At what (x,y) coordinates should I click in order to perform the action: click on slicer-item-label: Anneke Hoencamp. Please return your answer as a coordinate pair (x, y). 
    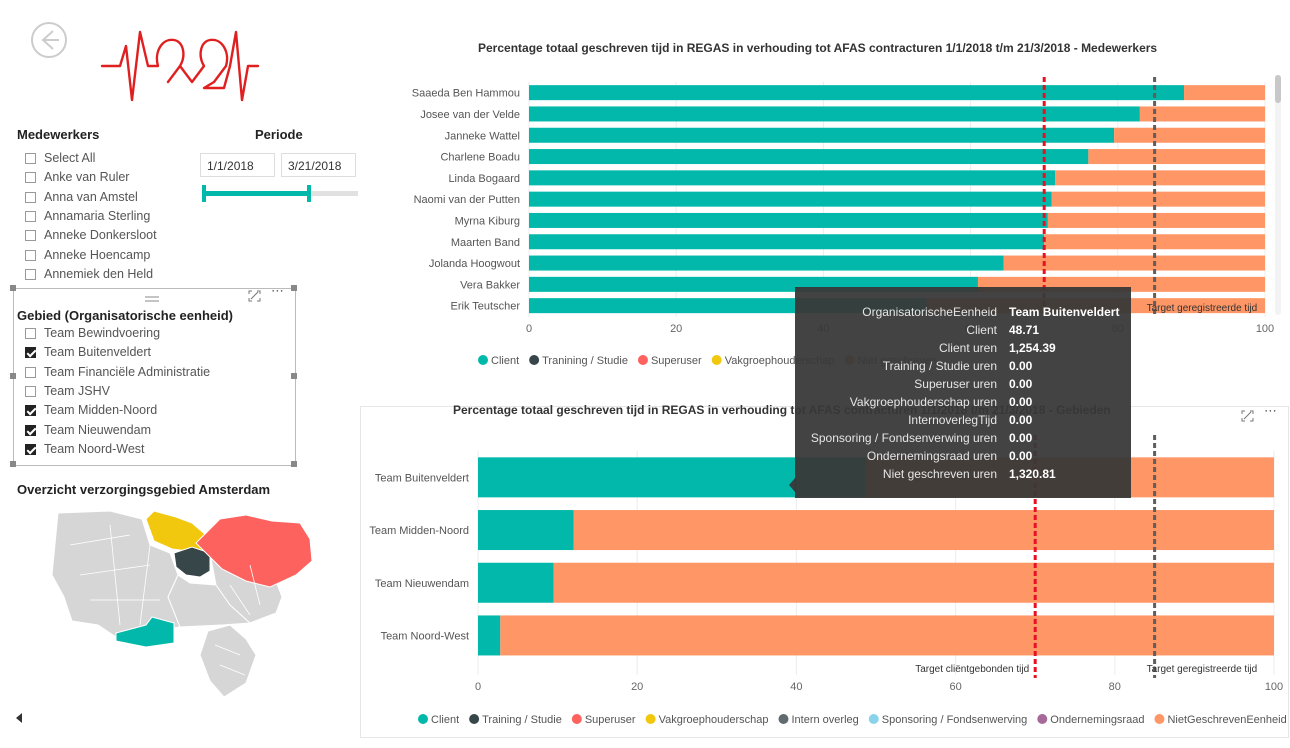
    Looking at the image, I should click on (97, 254).